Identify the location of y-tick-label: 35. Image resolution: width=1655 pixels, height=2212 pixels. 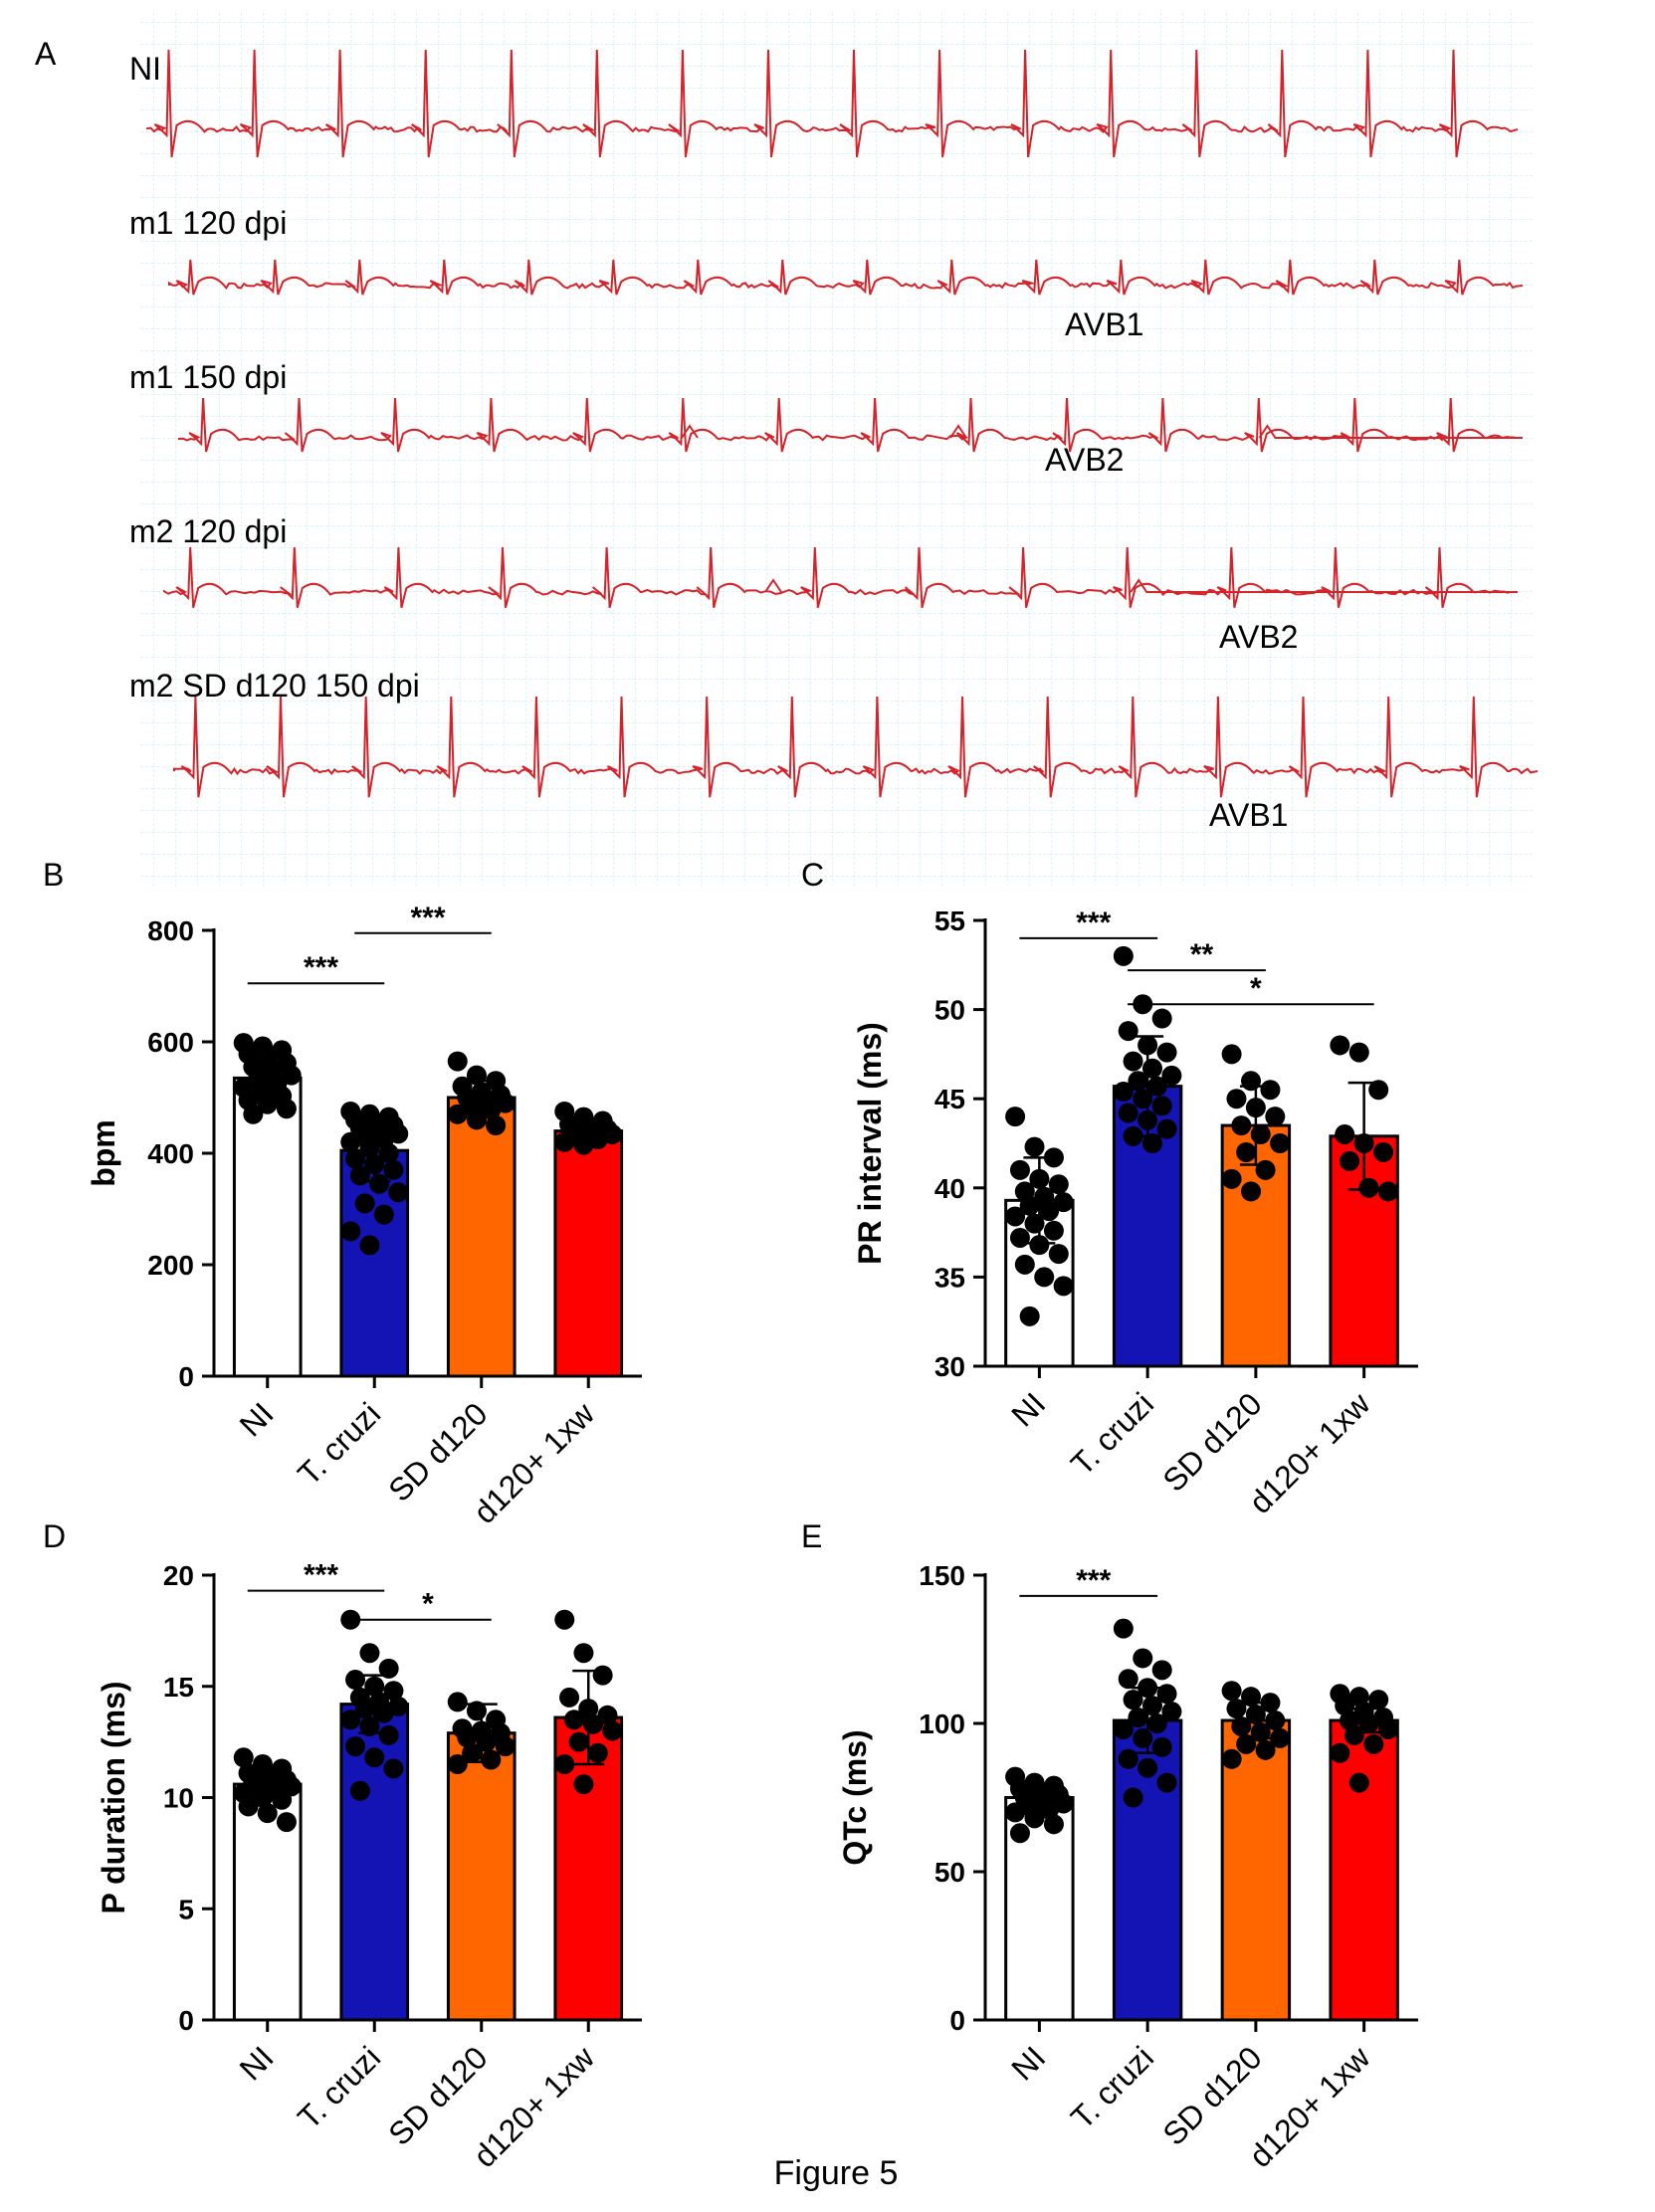
(950, 1277).